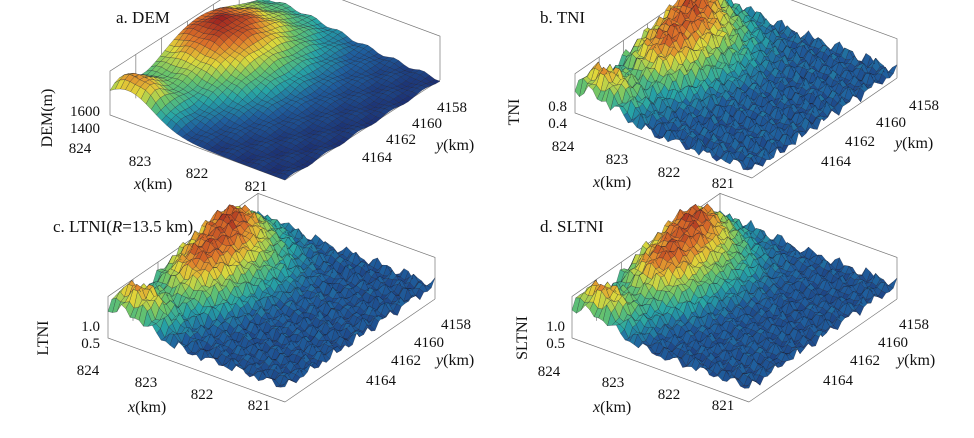 This screenshot has width=974, height=438. Describe the element at coordinates (557, 107) in the screenshot. I see `z-tick-label: 0.8` at that location.